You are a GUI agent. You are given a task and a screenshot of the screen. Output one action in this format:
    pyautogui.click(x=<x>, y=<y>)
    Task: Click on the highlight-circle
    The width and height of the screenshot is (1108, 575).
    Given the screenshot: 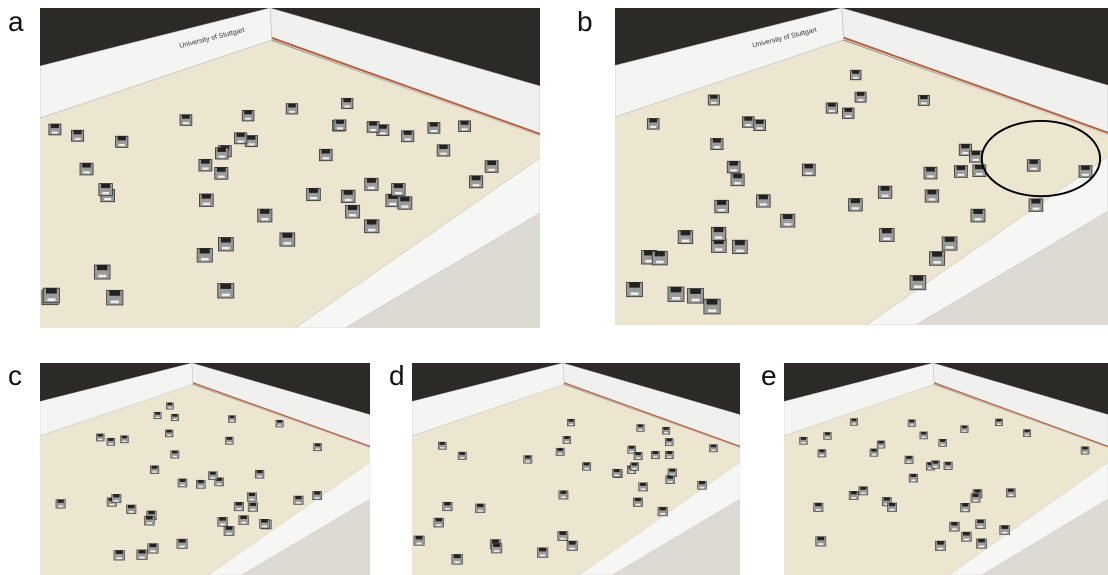 What is the action you would take?
    pyautogui.click(x=1041, y=158)
    